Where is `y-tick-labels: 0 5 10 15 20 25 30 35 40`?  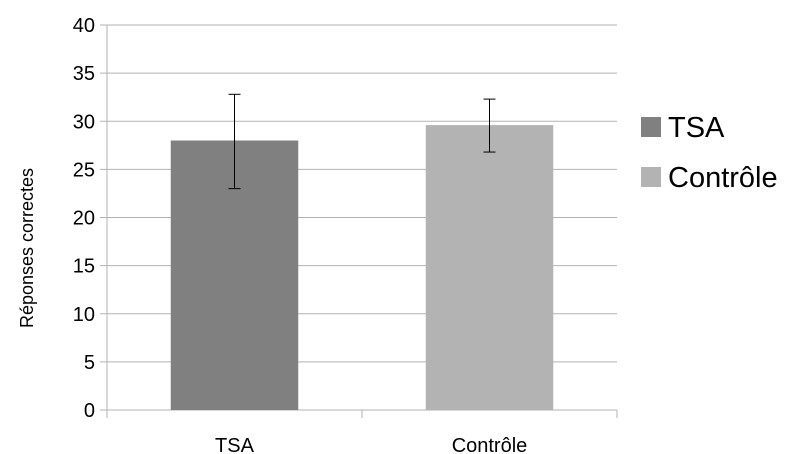
y-tick-labels: 0 5 10 15 20 25 30 35 40 is located at coordinates (84, 218).